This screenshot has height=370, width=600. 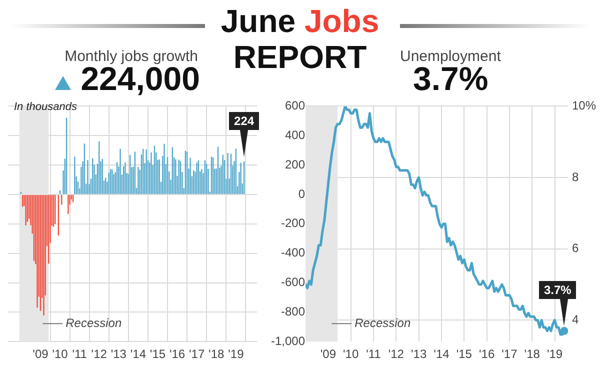 What do you see at coordinates (295, 135) in the screenshot?
I see `y-tick-label: 400` at bounding box center [295, 135].